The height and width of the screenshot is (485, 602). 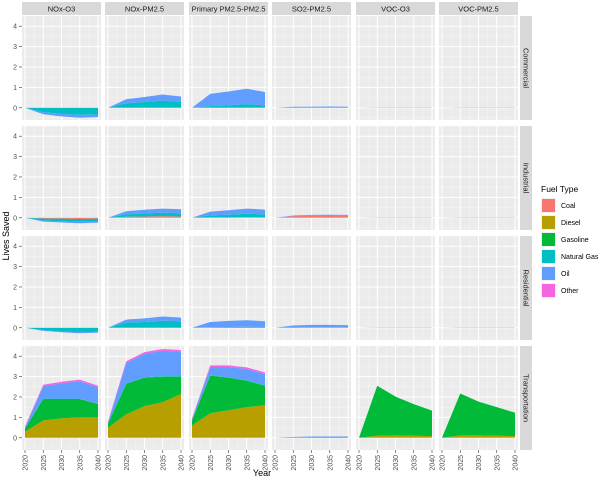 I want to click on area-other, so click(x=228, y=392).